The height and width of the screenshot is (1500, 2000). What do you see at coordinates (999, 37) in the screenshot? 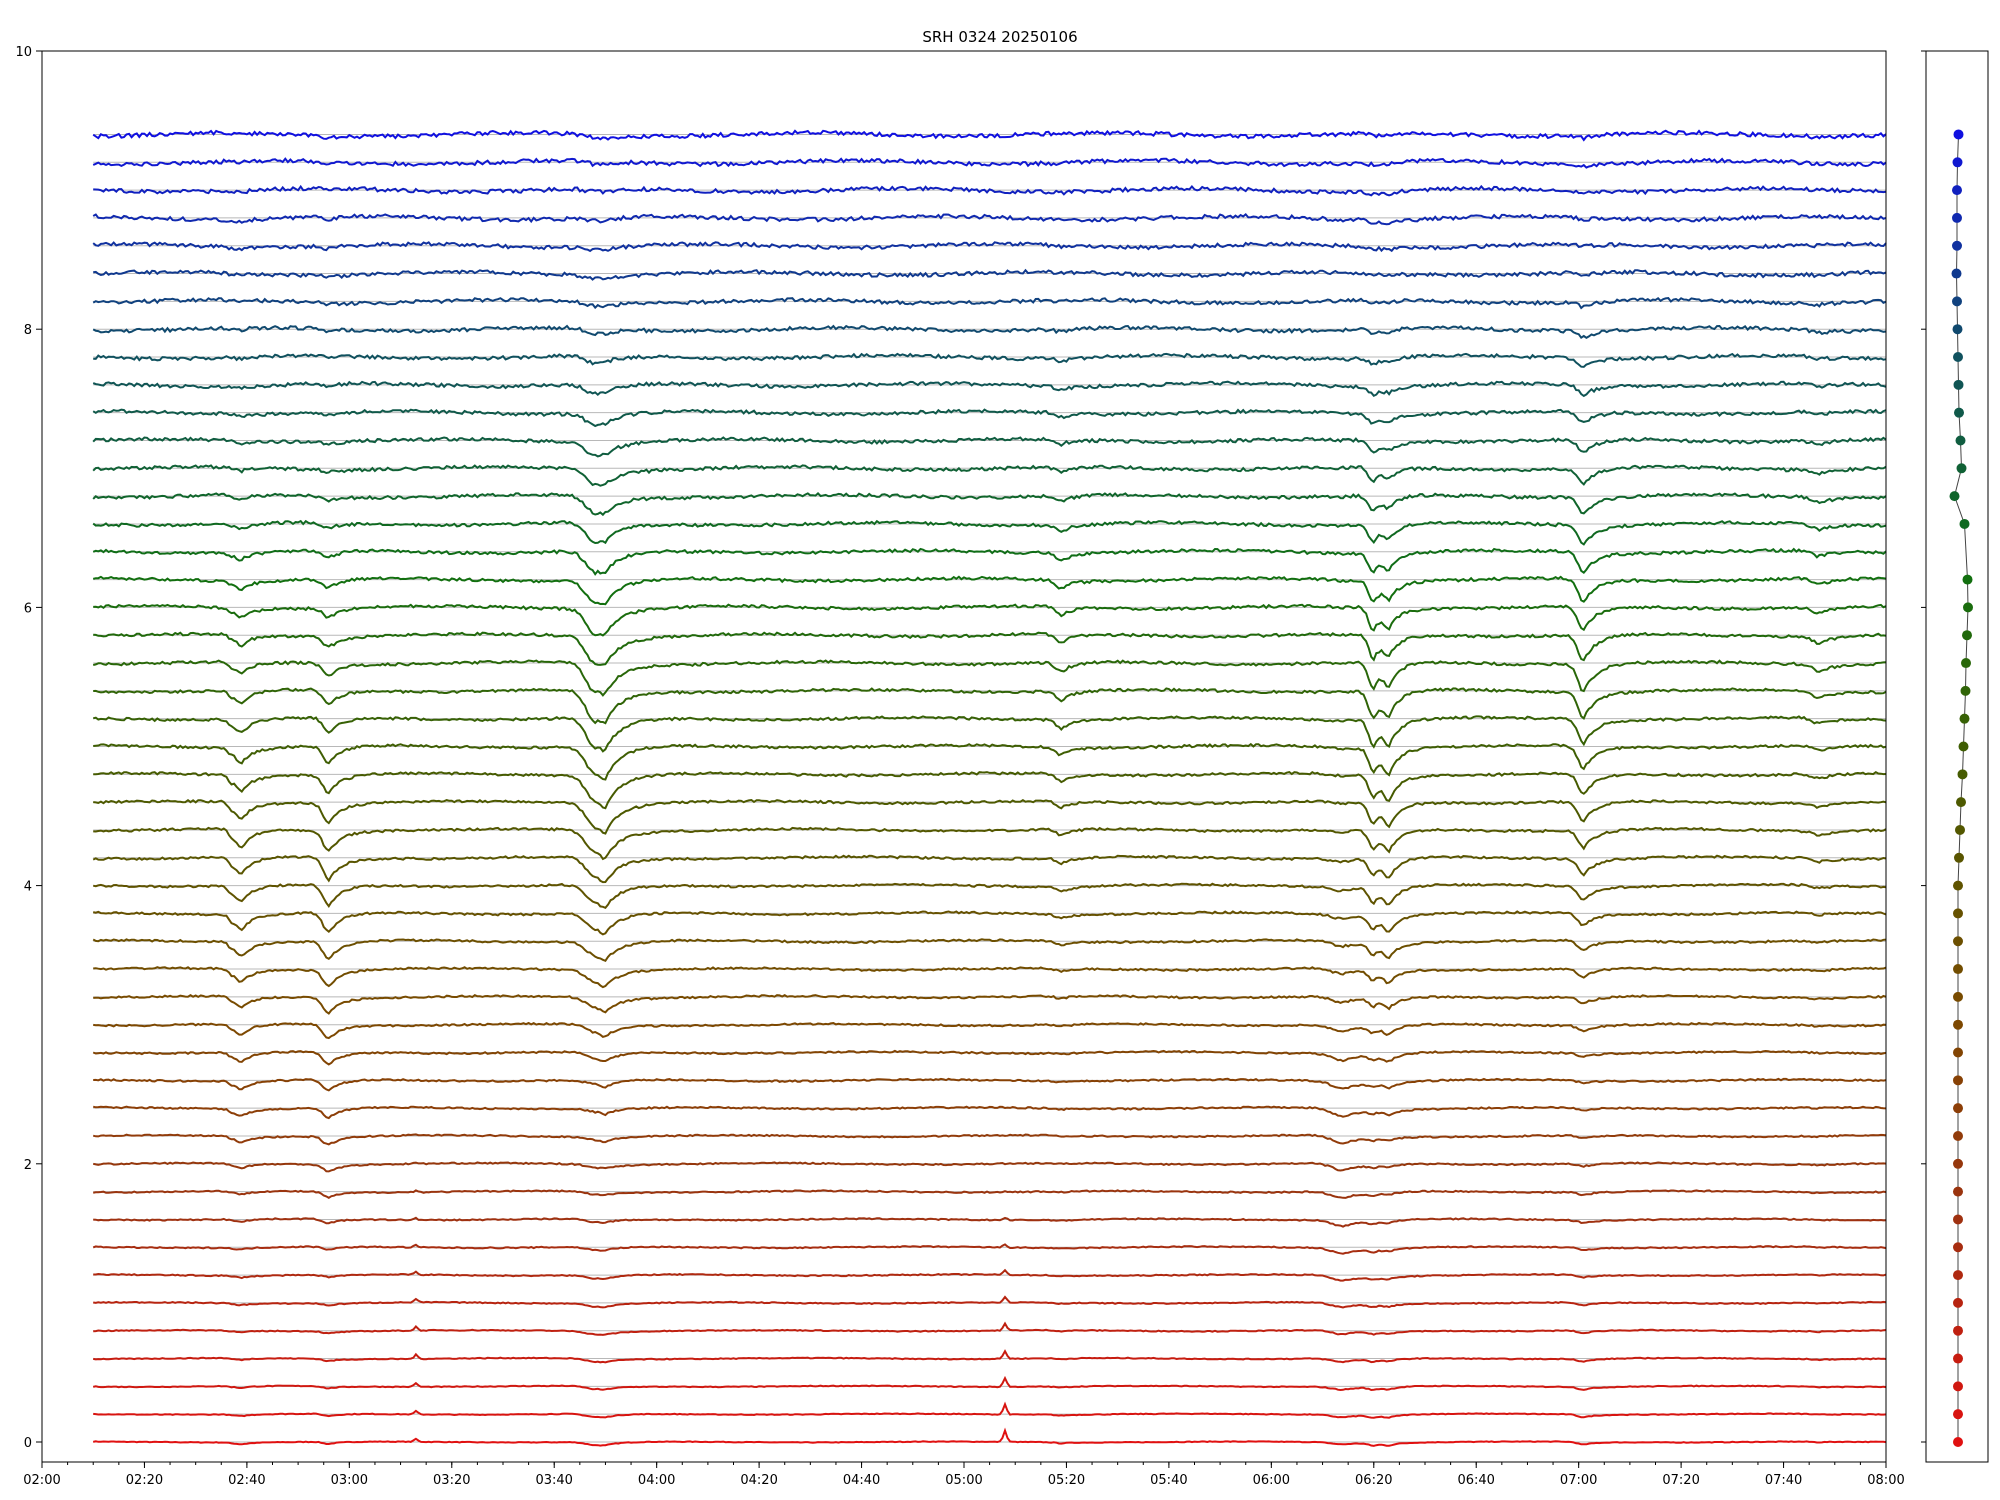
I see `chart-title: SRH 0324 20250106` at bounding box center [999, 37].